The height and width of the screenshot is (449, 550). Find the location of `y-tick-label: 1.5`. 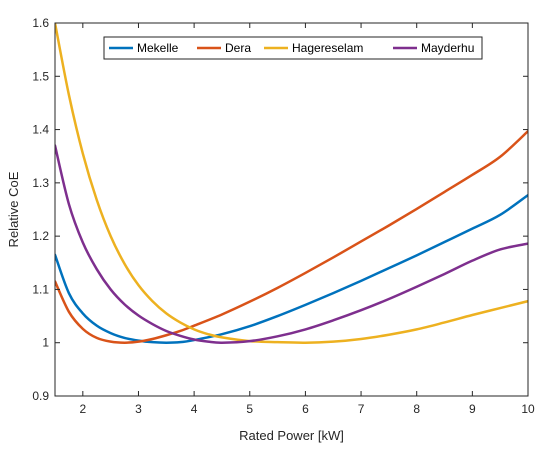

y-tick-label: 1.5 is located at coordinates (40, 76).